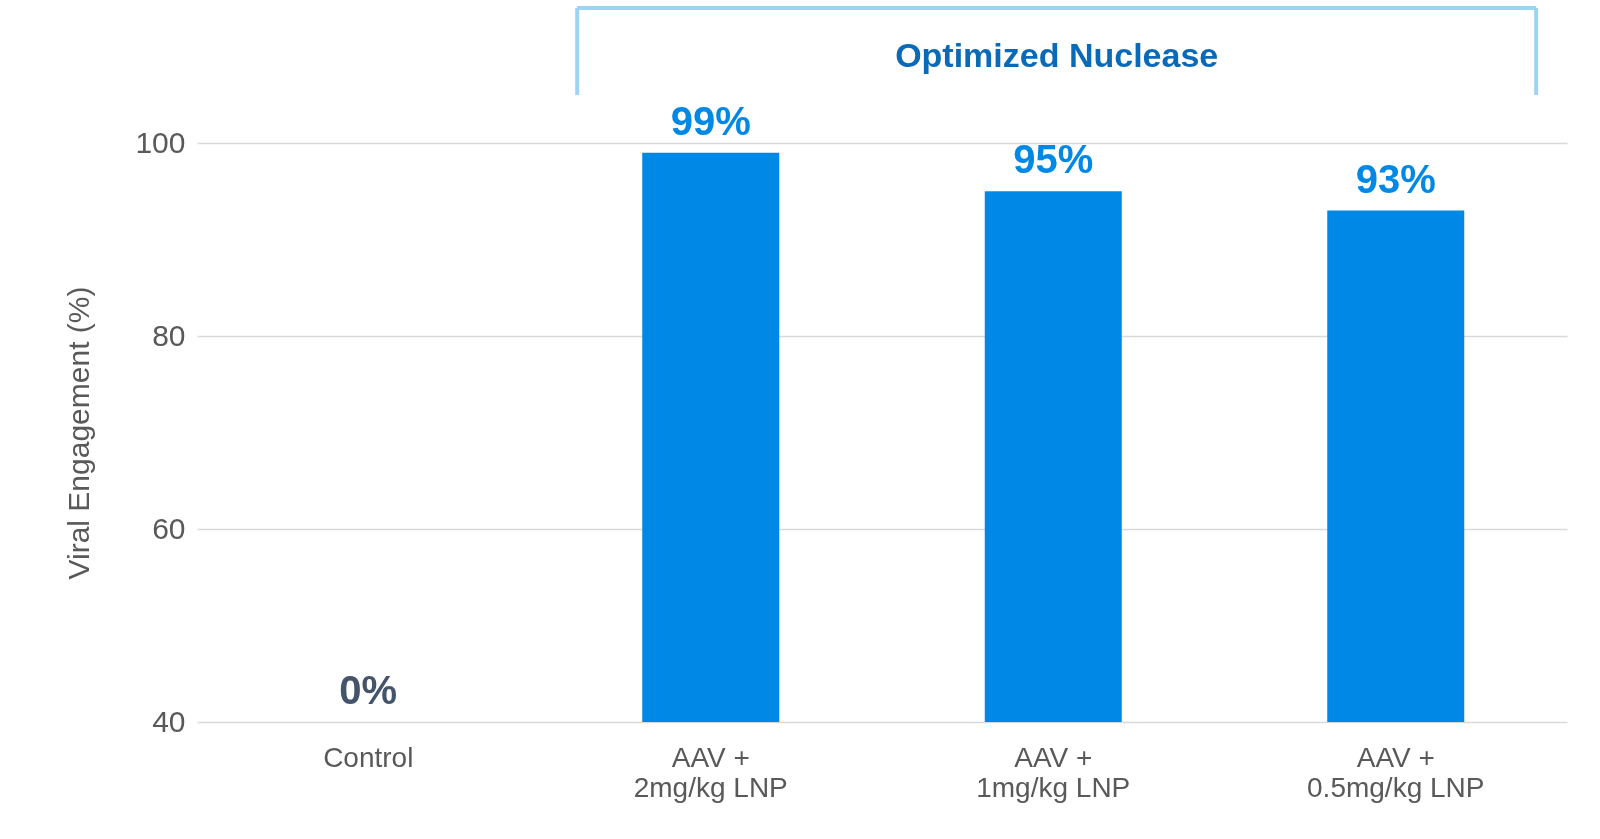 The width and height of the screenshot is (1600, 839). I want to click on data-label: 99%, so click(710, 120).